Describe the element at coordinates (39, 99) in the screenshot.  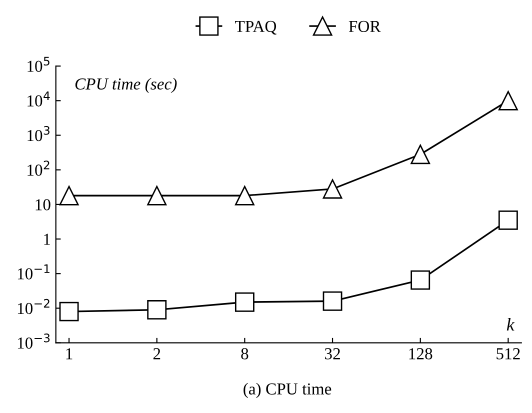
I see `y-tick-label: 10$^{4}$` at that location.